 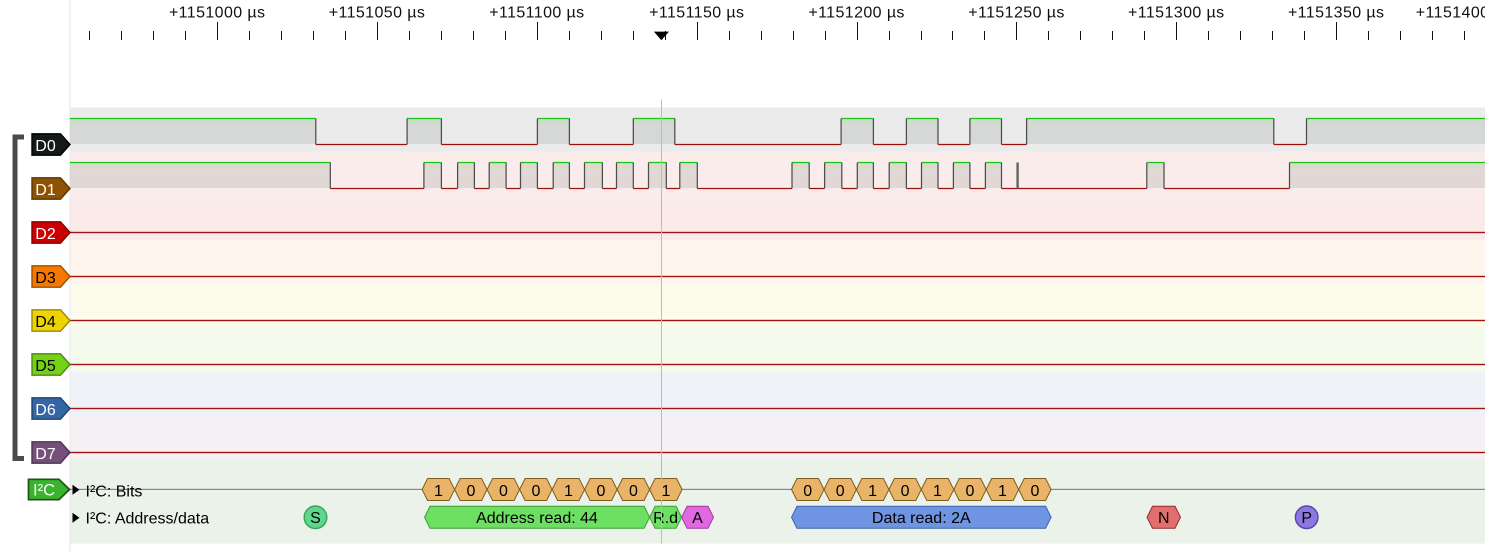 What do you see at coordinates (377, 13) in the screenshot?
I see `svg-text: +1151050 µs` at bounding box center [377, 13].